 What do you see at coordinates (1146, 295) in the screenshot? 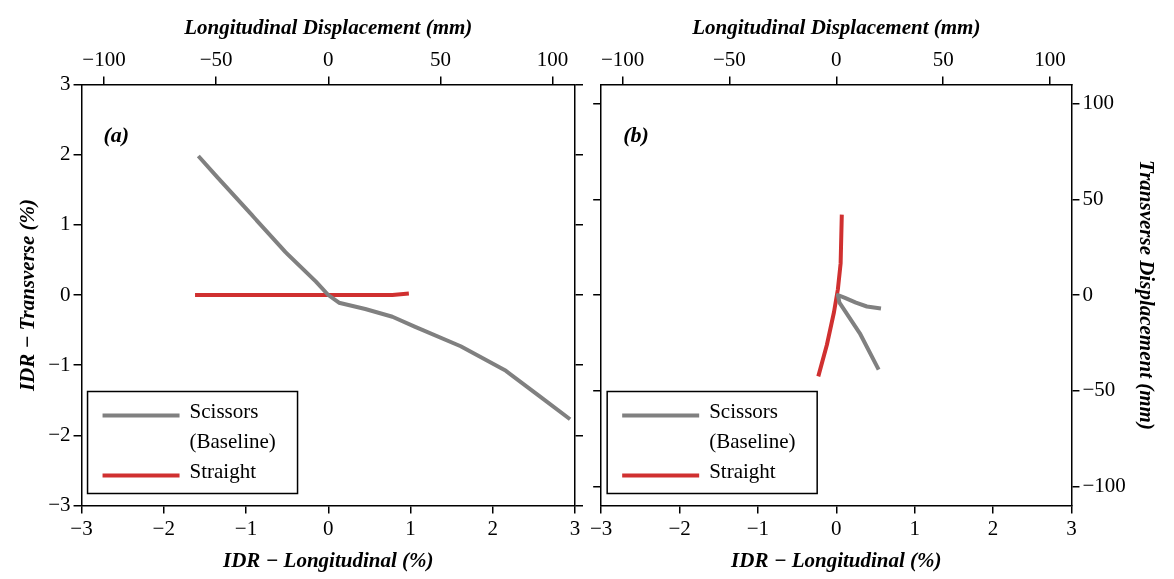
I see `y2-axis-title: Transverse Displacement (mm)` at bounding box center [1146, 295].